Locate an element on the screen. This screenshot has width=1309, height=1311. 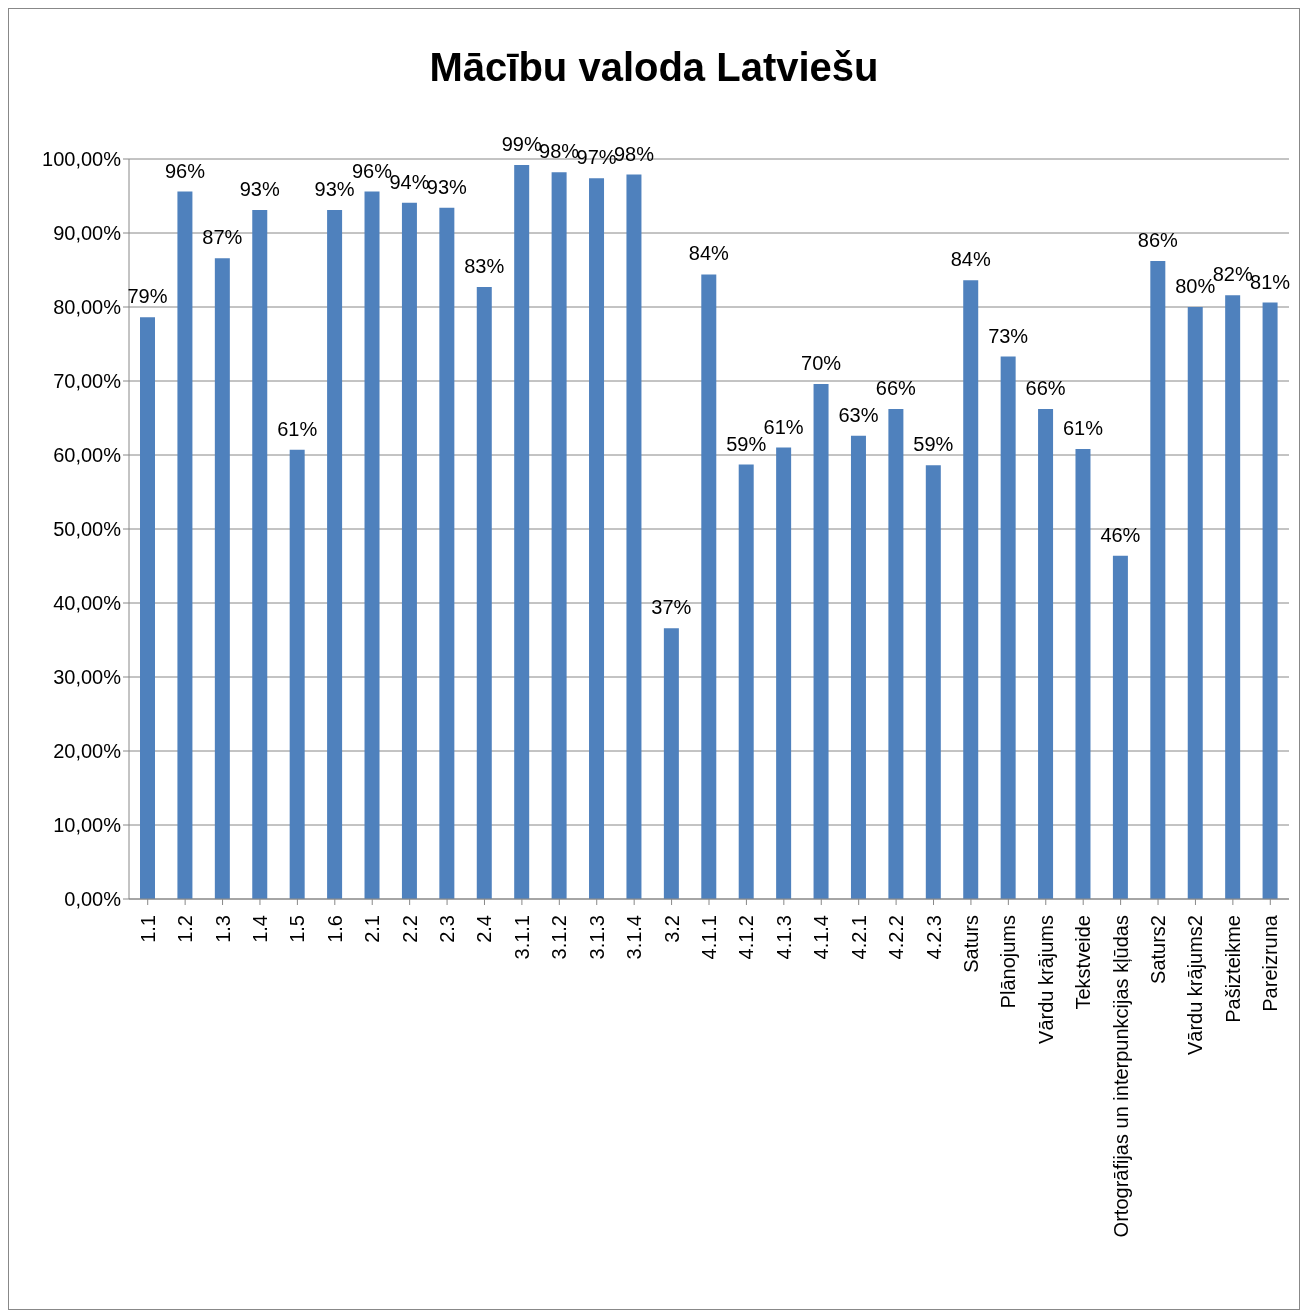
x-tick-label: 3.1.4 is located at coordinates (634, 937).